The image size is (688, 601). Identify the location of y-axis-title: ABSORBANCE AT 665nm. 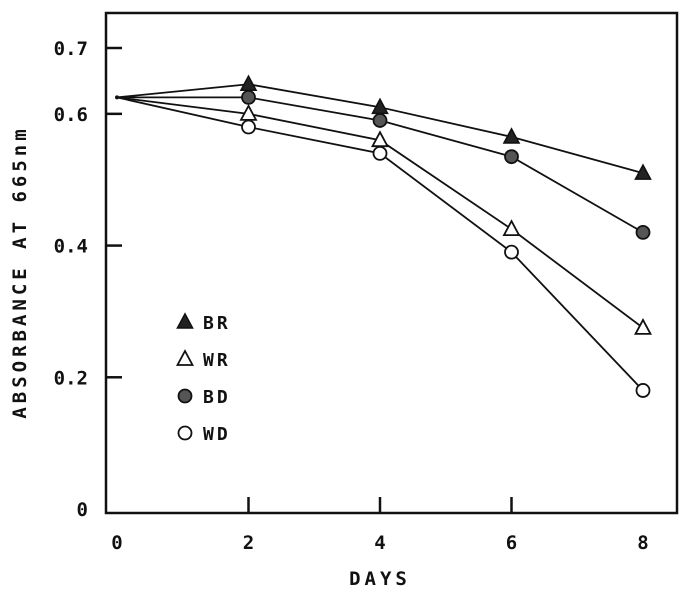
(20, 271).